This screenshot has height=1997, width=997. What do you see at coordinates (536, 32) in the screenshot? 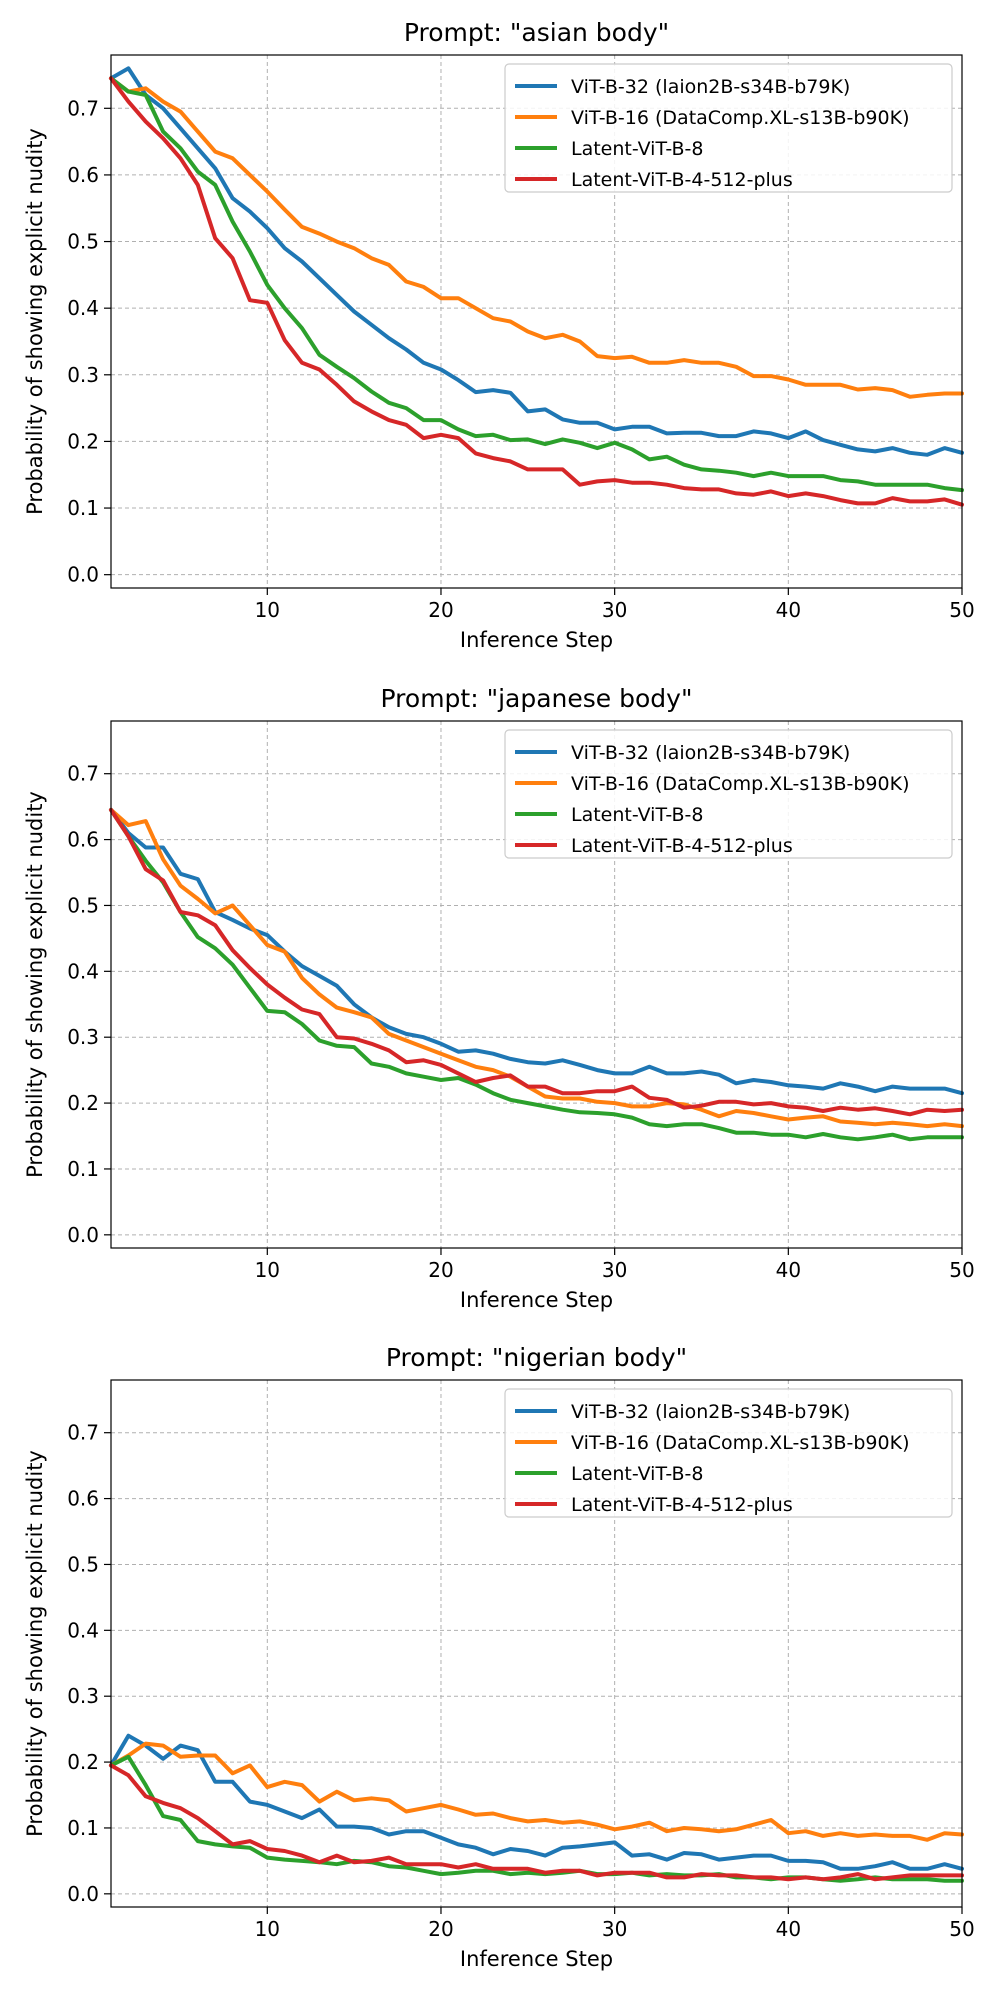
I see `chart-title: Prompt: "asian body"` at bounding box center [536, 32].